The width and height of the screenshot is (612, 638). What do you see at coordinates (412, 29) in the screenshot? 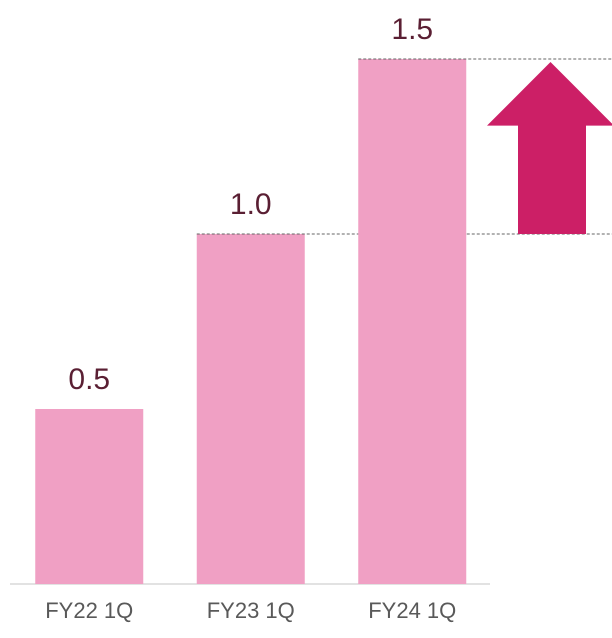
I see `value-label: 1.5` at bounding box center [412, 29].